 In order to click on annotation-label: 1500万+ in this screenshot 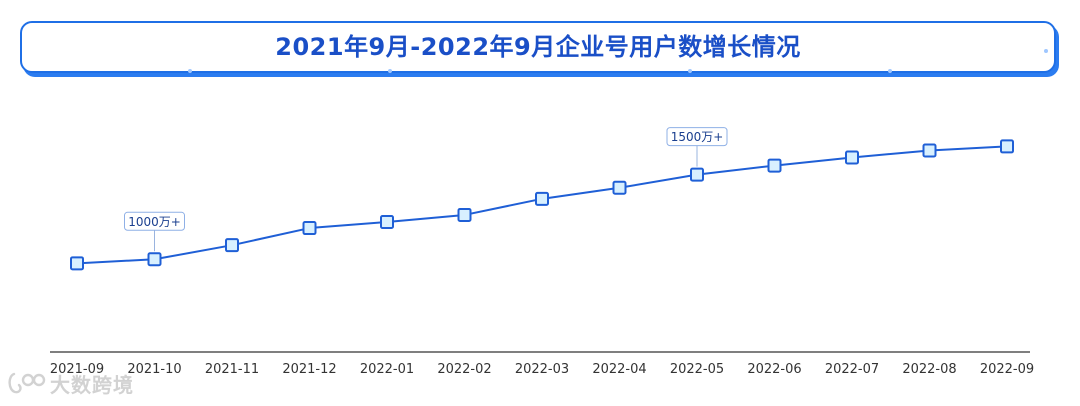, I will do `click(697, 137)`.